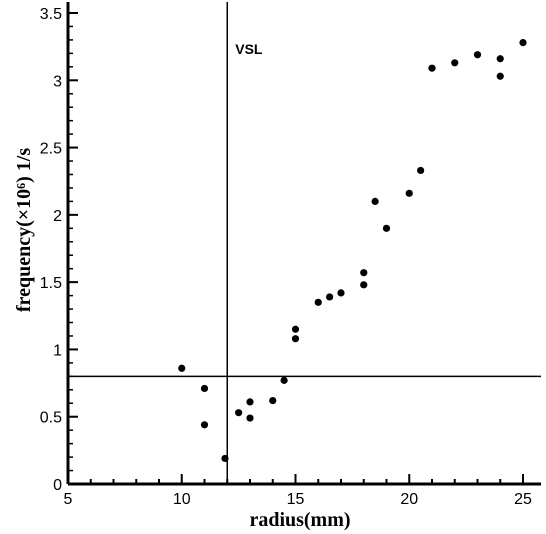 The height and width of the screenshot is (534, 546). I want to click on y-tick-label: 1, so click(57, 350).